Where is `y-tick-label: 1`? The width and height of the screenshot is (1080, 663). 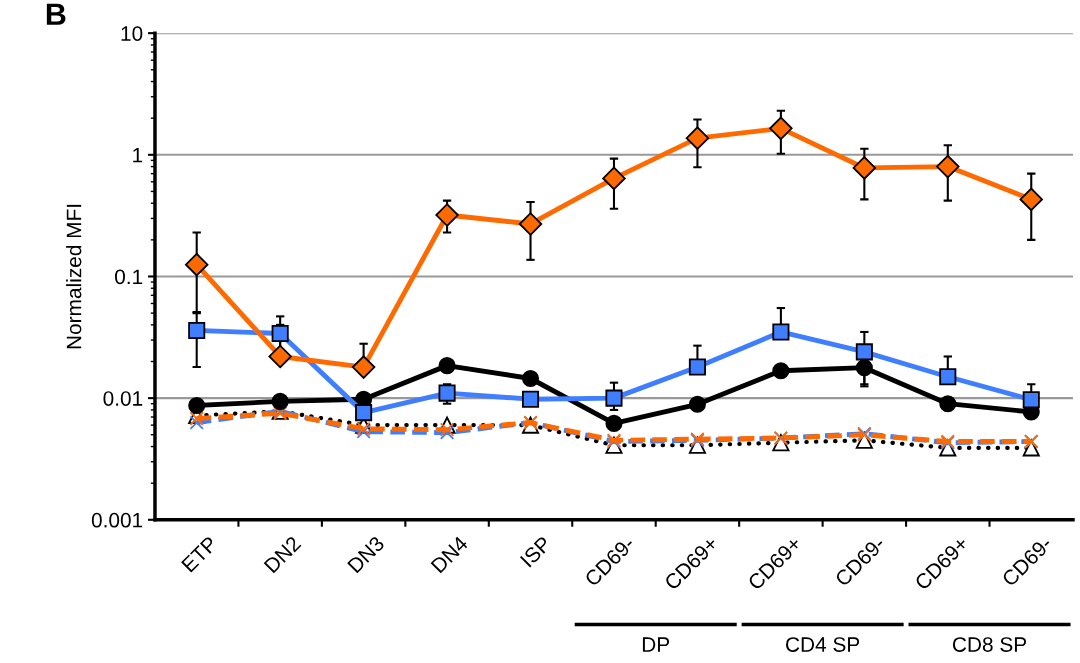
y-tick-label: 1 is located at coordinates (138, 155).